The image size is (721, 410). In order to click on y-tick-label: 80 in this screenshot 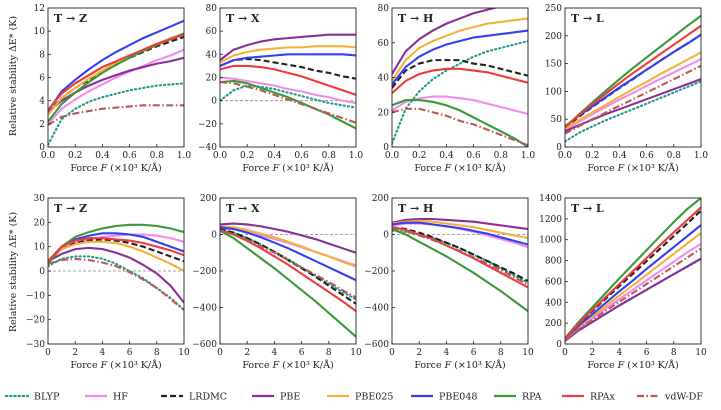, I will do `click(212, 9)`.